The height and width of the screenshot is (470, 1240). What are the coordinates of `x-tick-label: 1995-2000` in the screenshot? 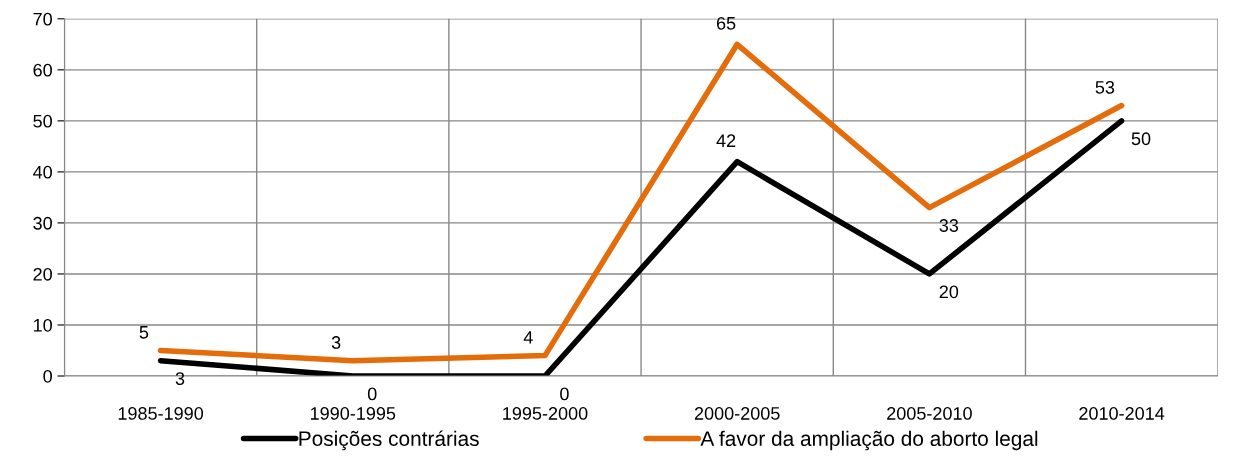 It's located at (545, 413).